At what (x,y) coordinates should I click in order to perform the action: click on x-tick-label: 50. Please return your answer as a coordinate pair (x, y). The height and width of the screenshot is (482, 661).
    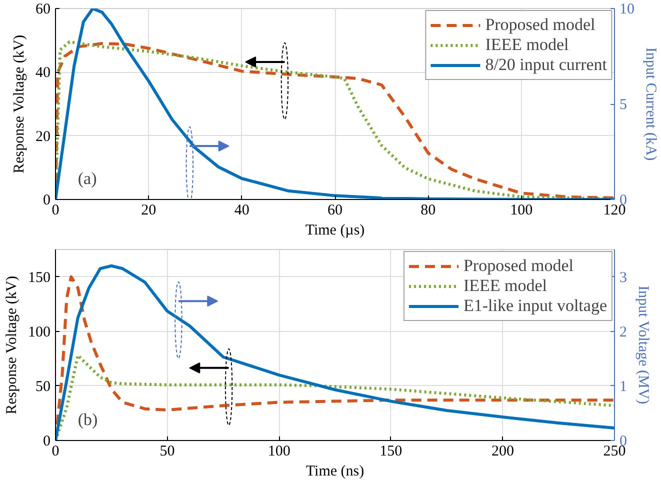
    Looking at the image, I should click on (167, 452).